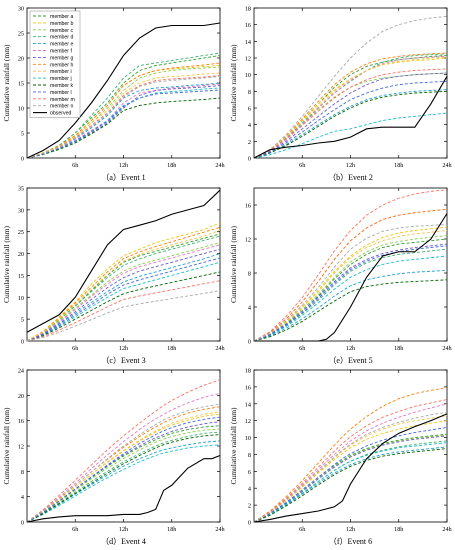 This screenshot has height=550, width=455. I want to click on y-tick-label: 10, so click(248, 75).